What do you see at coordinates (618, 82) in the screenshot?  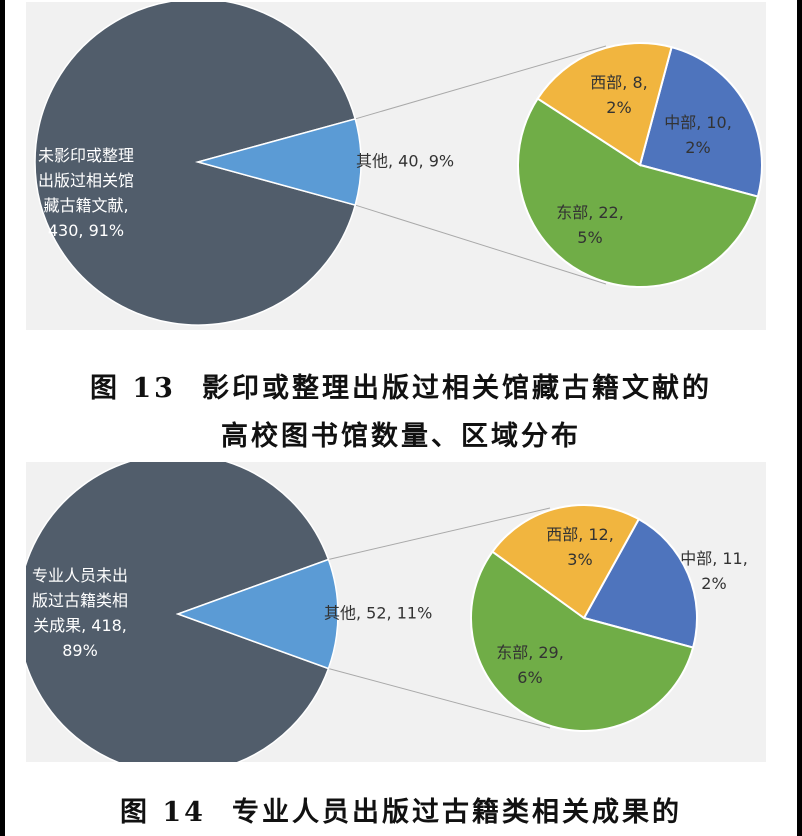 I see `sub-pie-label-2-line-1: 西部, 8,` at bounding box center [618, 82].